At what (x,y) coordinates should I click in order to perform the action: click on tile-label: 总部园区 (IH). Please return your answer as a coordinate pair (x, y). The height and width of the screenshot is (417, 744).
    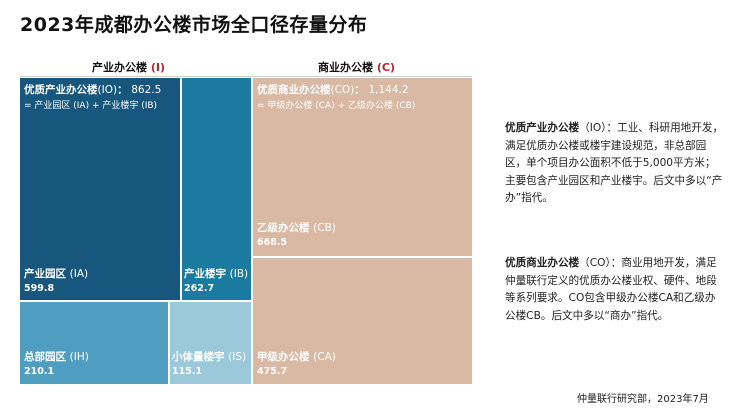
    Looking at the image, I should click on (56, 357).